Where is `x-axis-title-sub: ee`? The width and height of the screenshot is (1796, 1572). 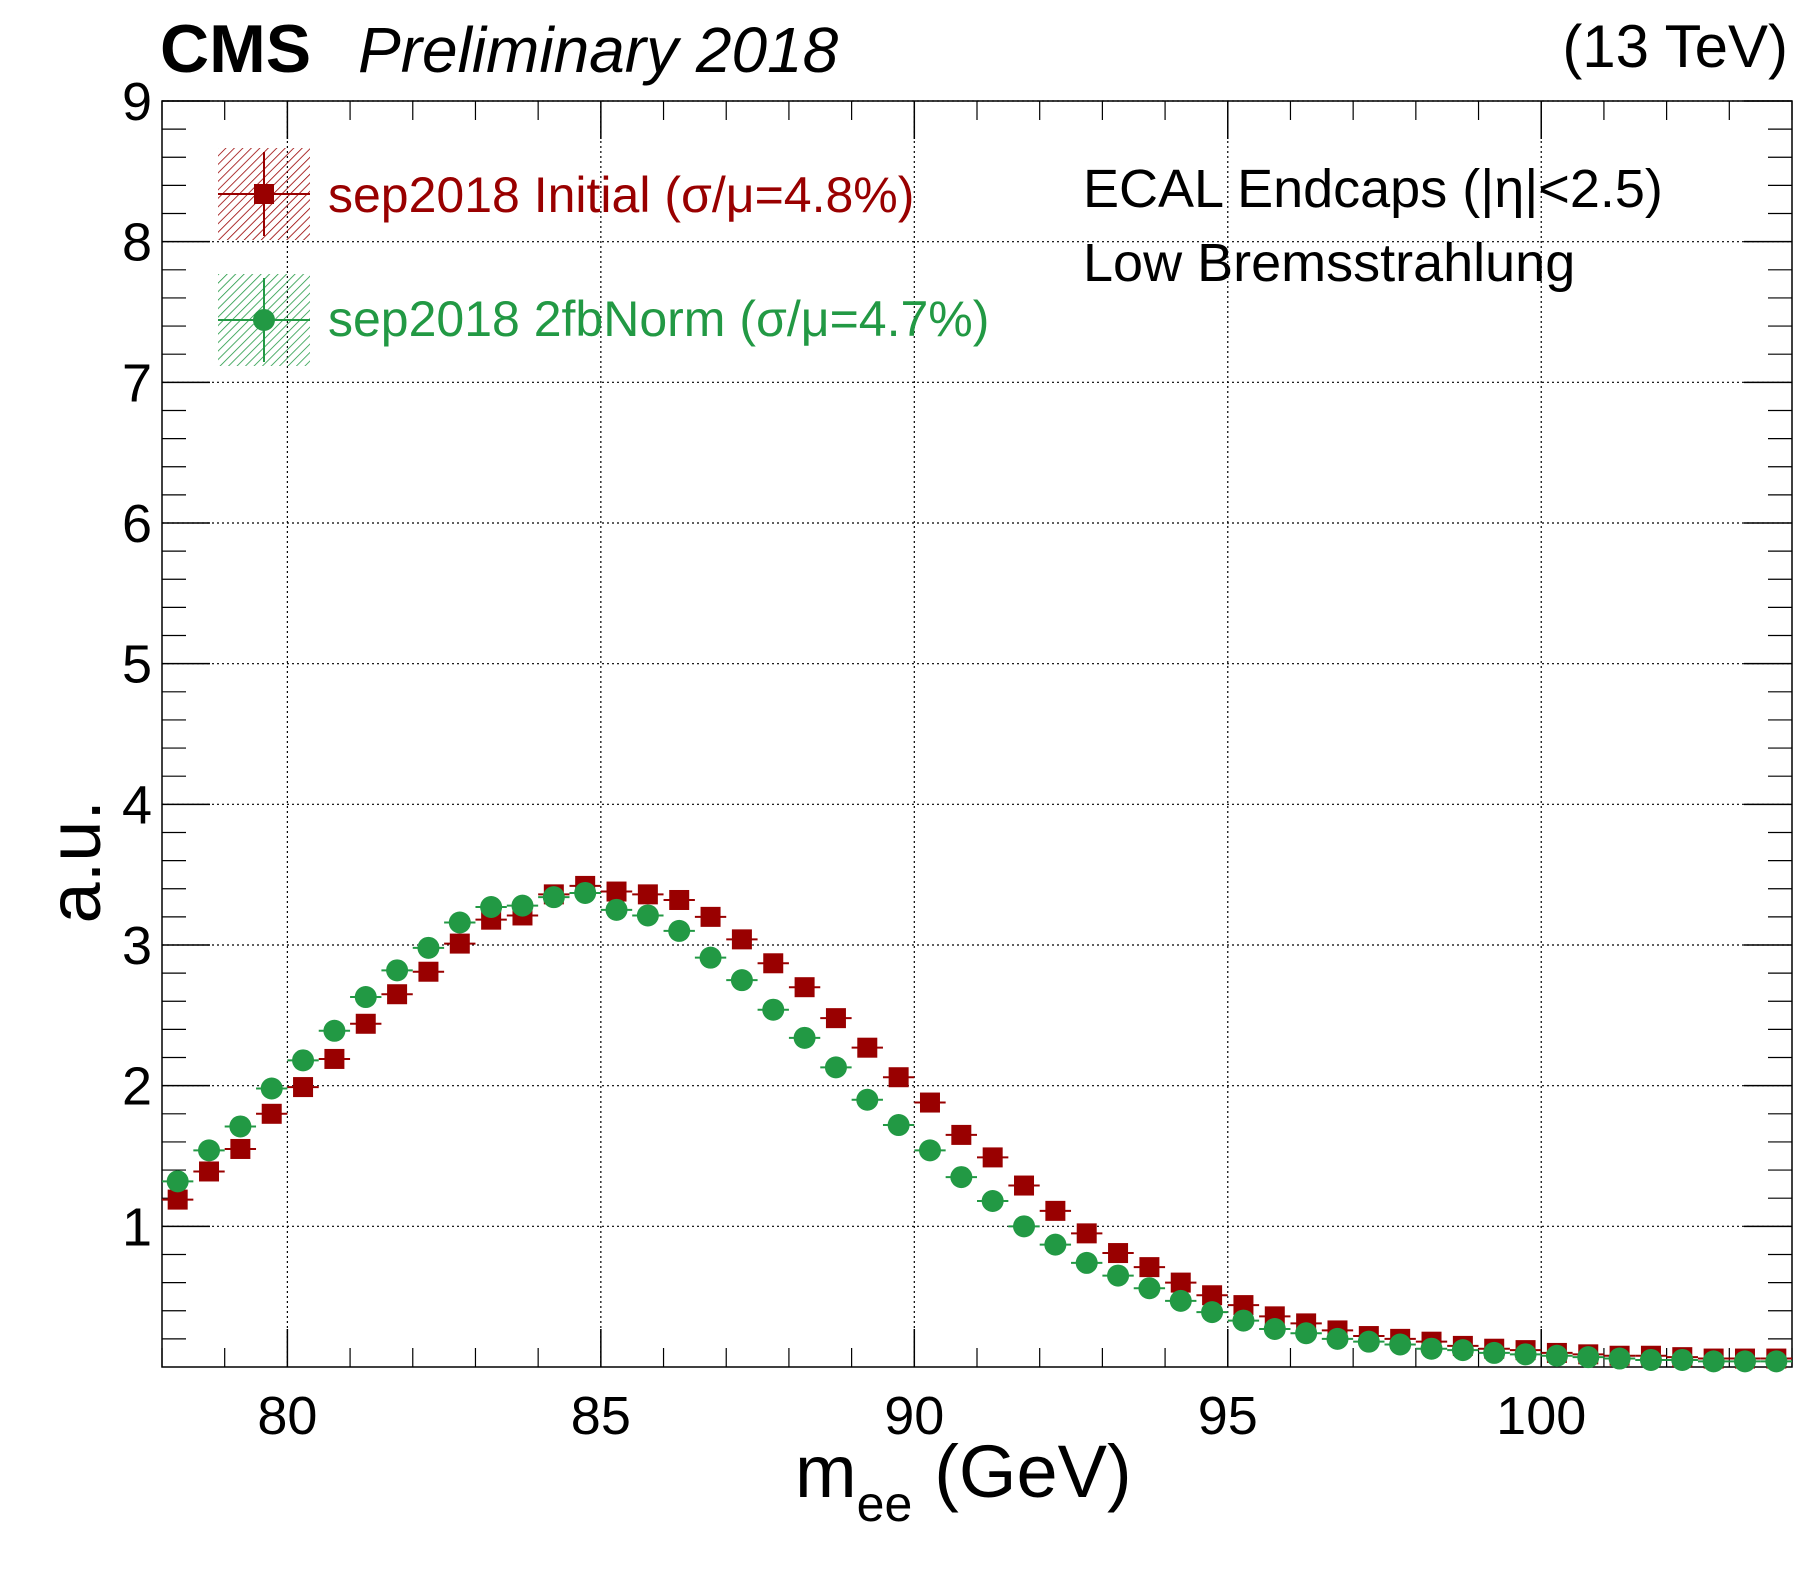
x-axis-title-sub: ee is located at coordinates (885, 1504).